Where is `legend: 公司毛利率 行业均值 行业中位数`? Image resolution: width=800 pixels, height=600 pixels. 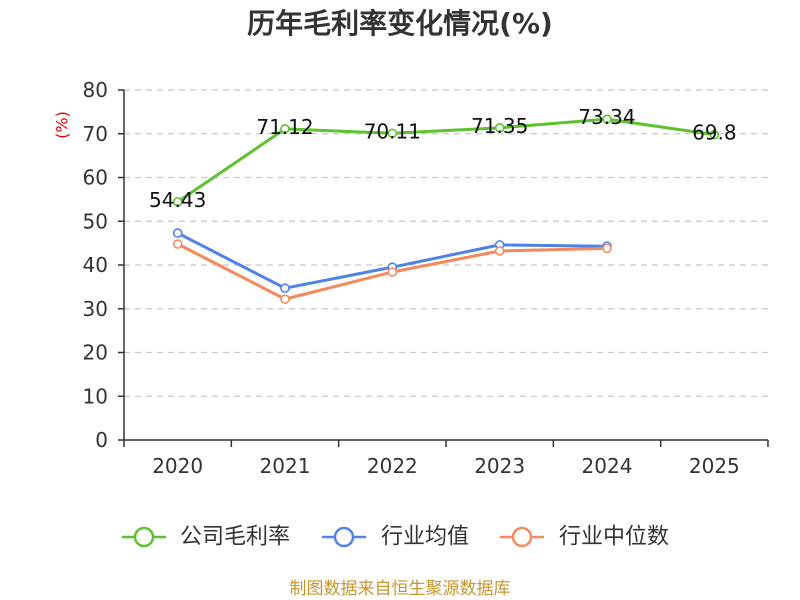 legend: 公司毛利率 行业均值 行业中位数 is located at coordinates (395, 537).